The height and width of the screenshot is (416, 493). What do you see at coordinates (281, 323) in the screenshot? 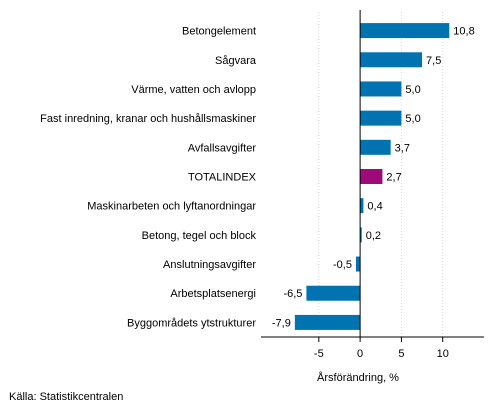
I see `value-label: -7,9` at bounding box center [281, 323].